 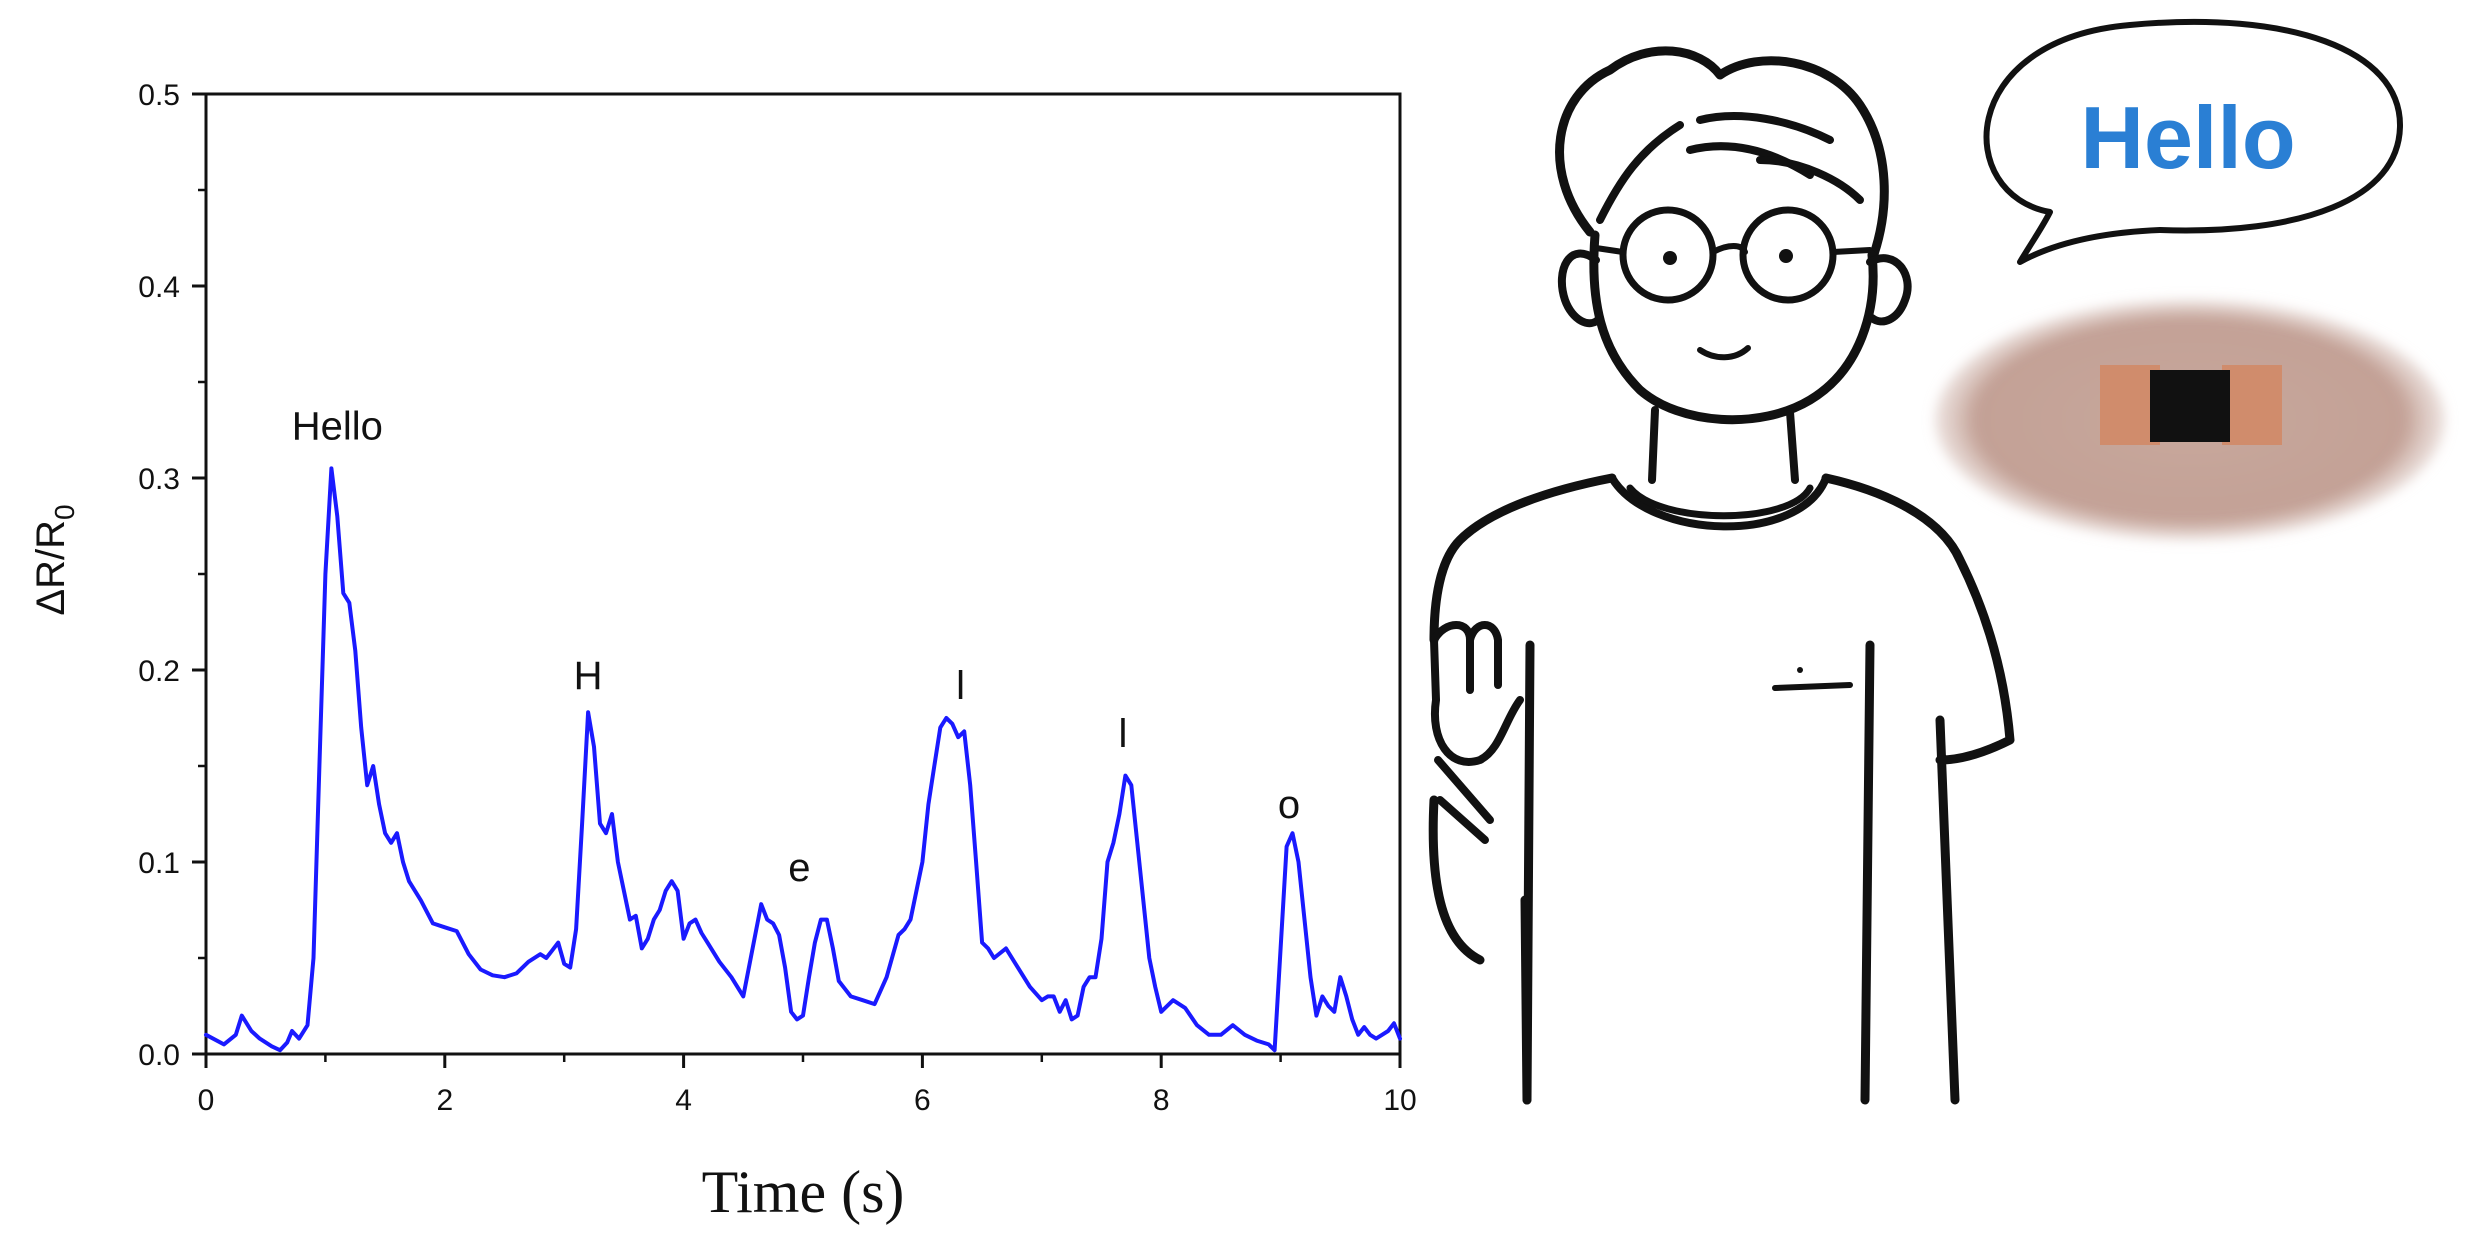 What do you see at coordinates (1670, 258) in the screenshot?
I see `left-eye` at bounding box center [1670, 258].